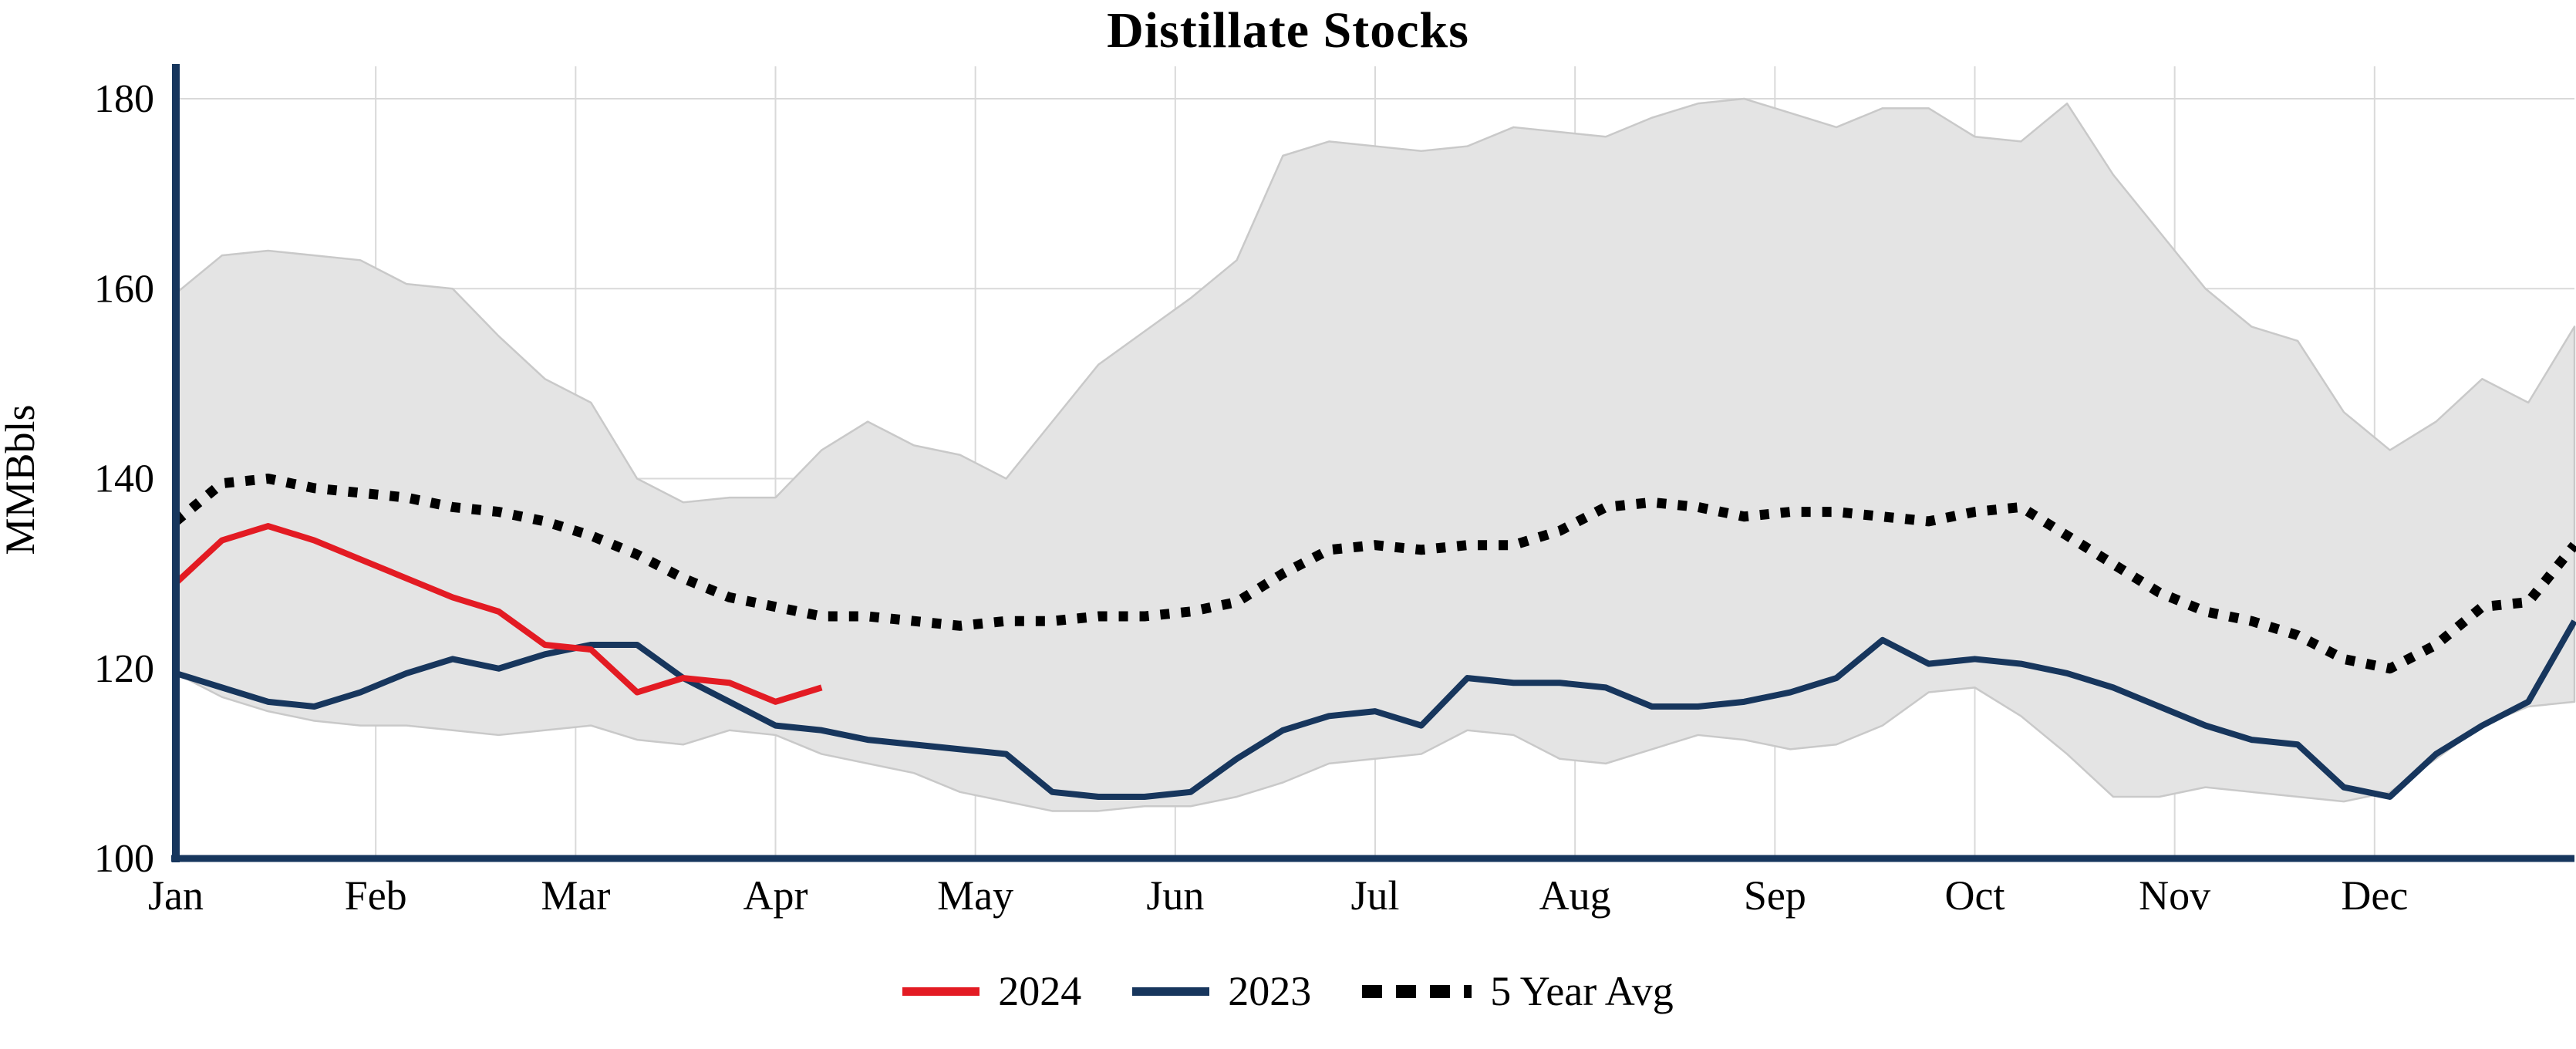  What do you see at coordinates (21, 479) in the screenshot?
I see `y-axis-label: MMBbls` at bounding box center [21, 479].